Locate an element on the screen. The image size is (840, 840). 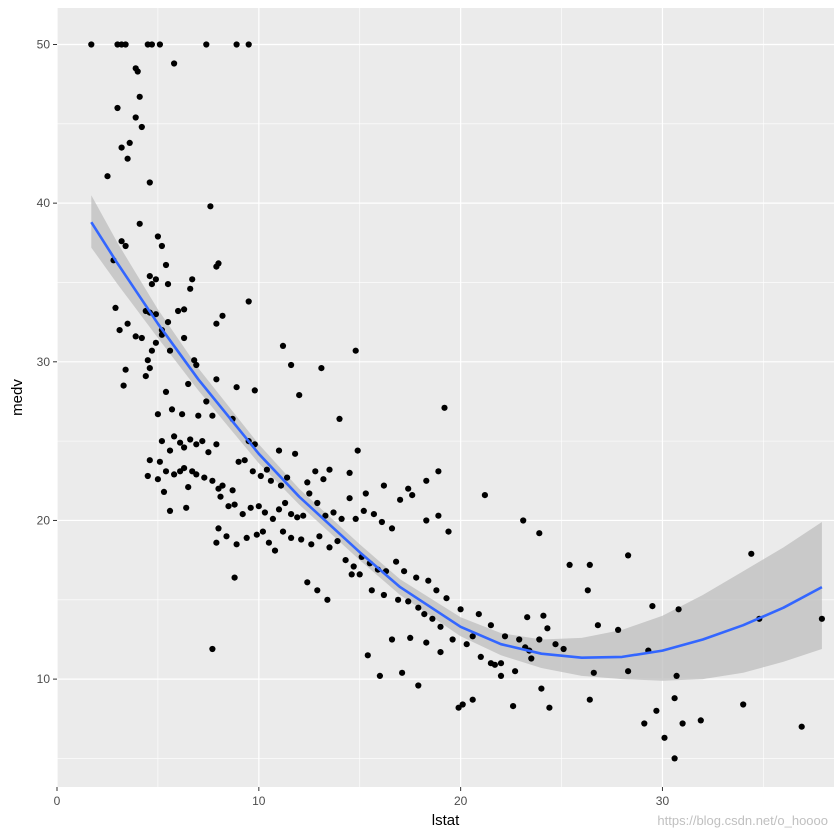
y-tick-label: 10 is located at coordinates (44, 679).